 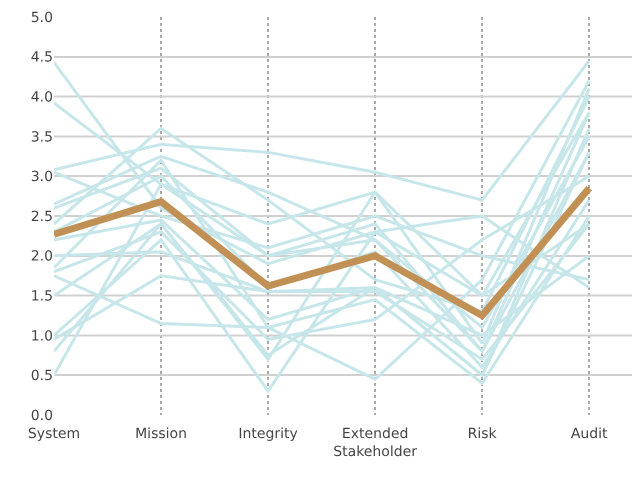 What do you see at coordinates (483, 434) in the screenshot?
I see `x-tick-label: Risk` at bounding box center [483, 434].